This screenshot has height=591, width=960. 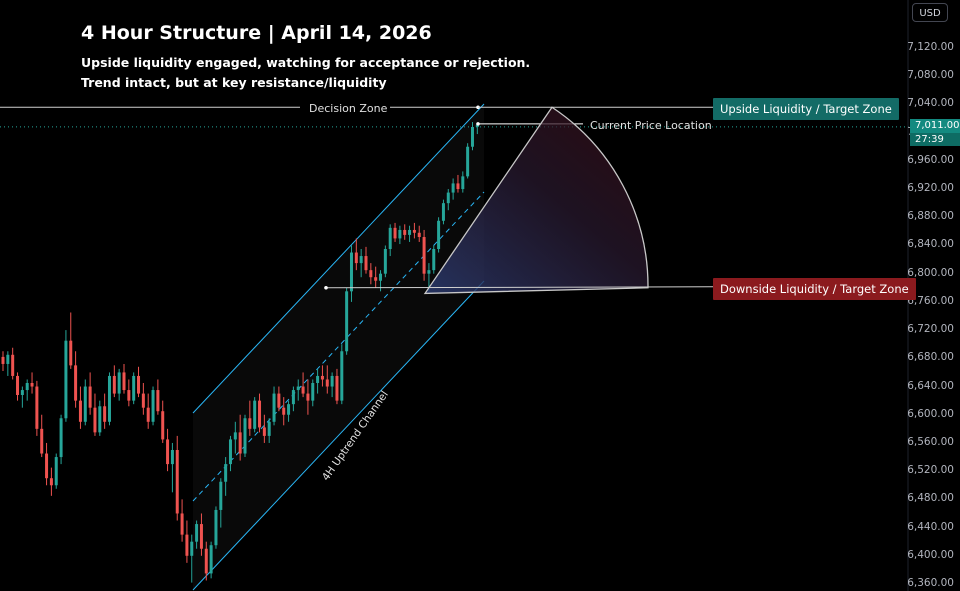 I want to click on price-tick-label: 6,760.00, so click(x=930, y=300).